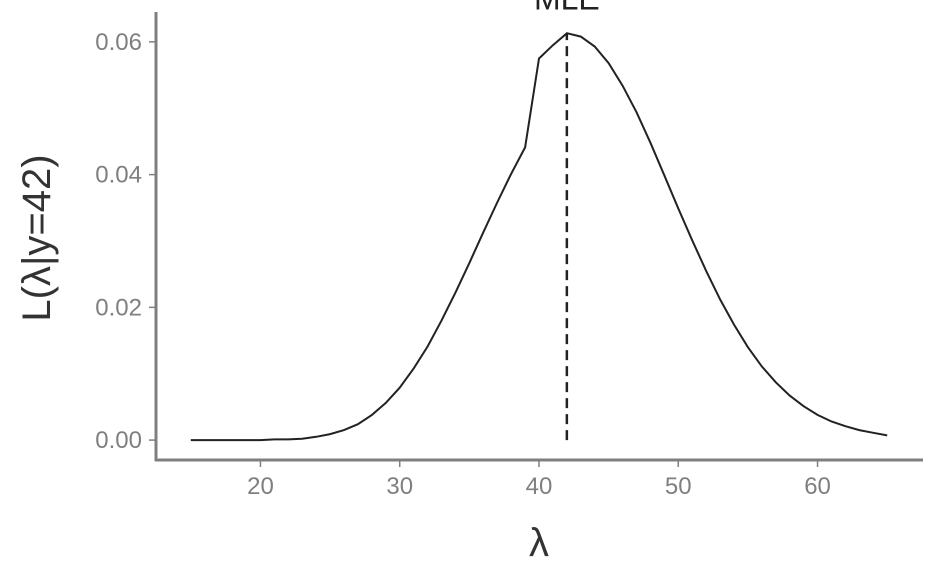  I want to click on y-axis-title: L(λ|y=42), so click(37, 237).